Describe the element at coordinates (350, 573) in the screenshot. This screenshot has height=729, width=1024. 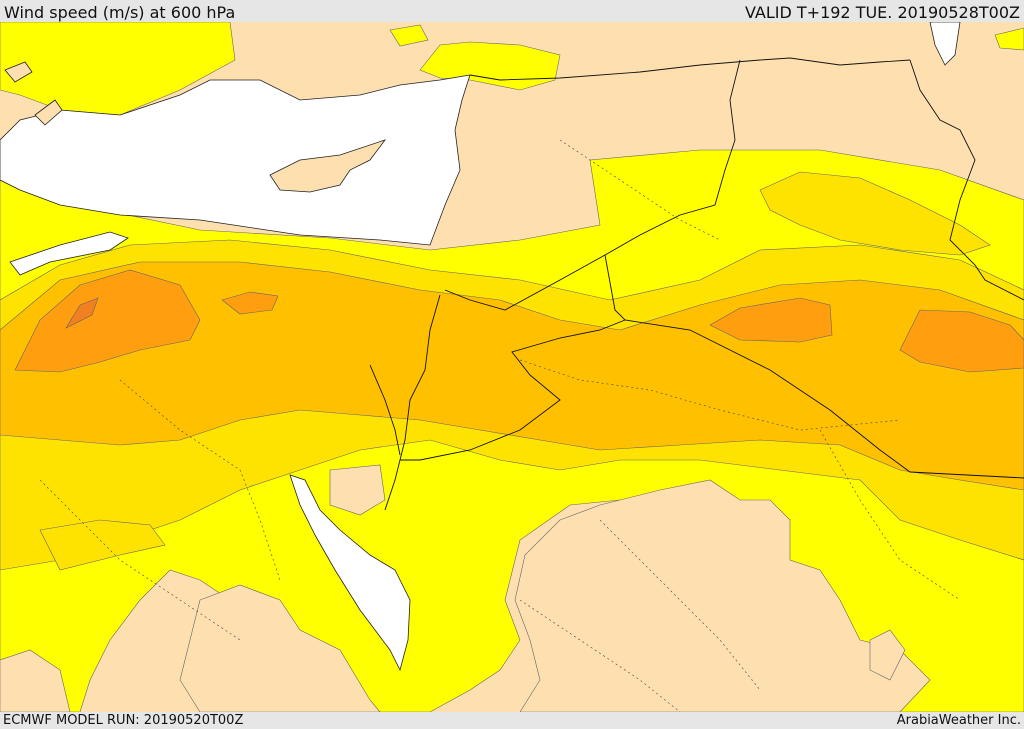
I see `red-sea` at that location.